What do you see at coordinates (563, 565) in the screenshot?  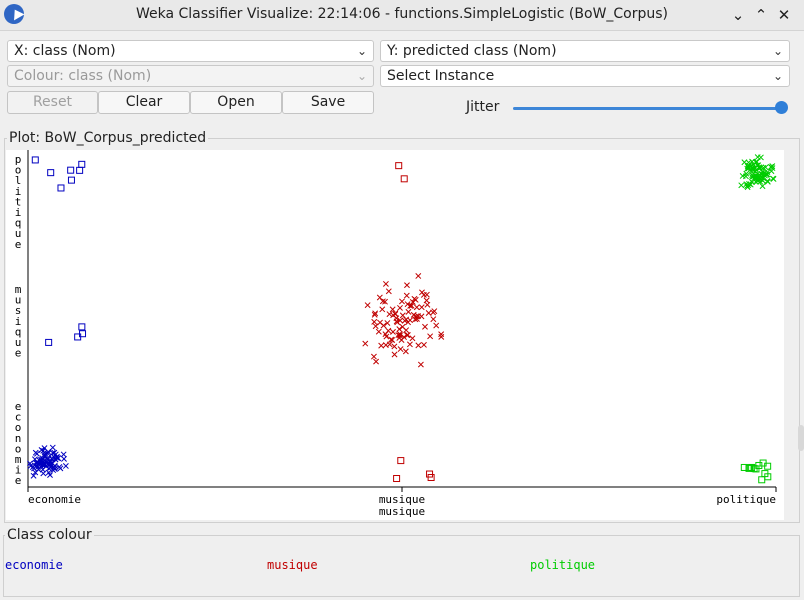 I see `class-colour-politique: politique` at bounding box center [563, 565].